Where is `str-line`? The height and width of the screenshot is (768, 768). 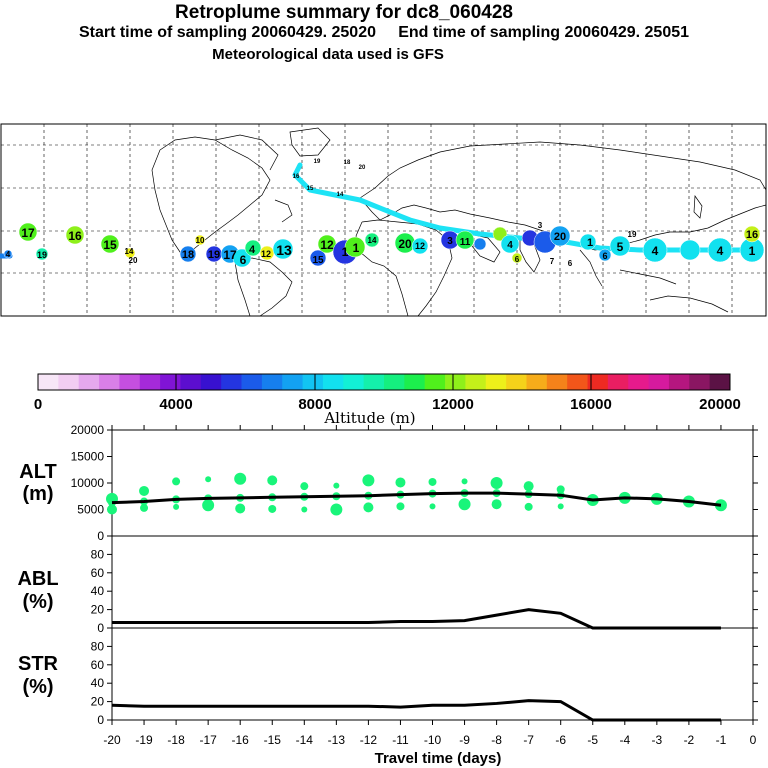
str-line is located at coordinates (416, 710).